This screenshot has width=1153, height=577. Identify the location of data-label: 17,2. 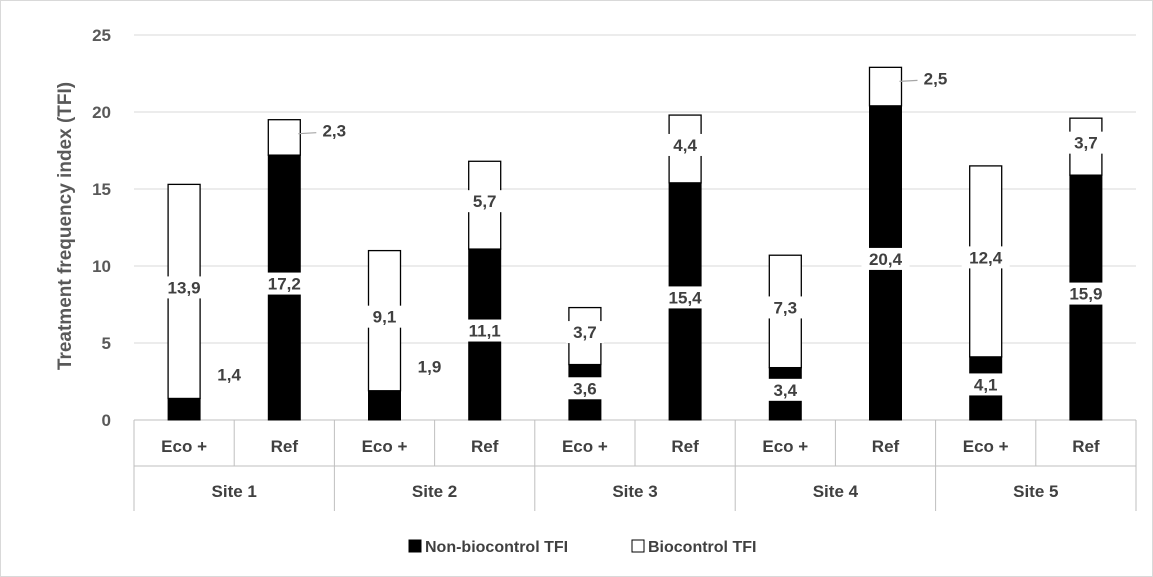
(284, 284).